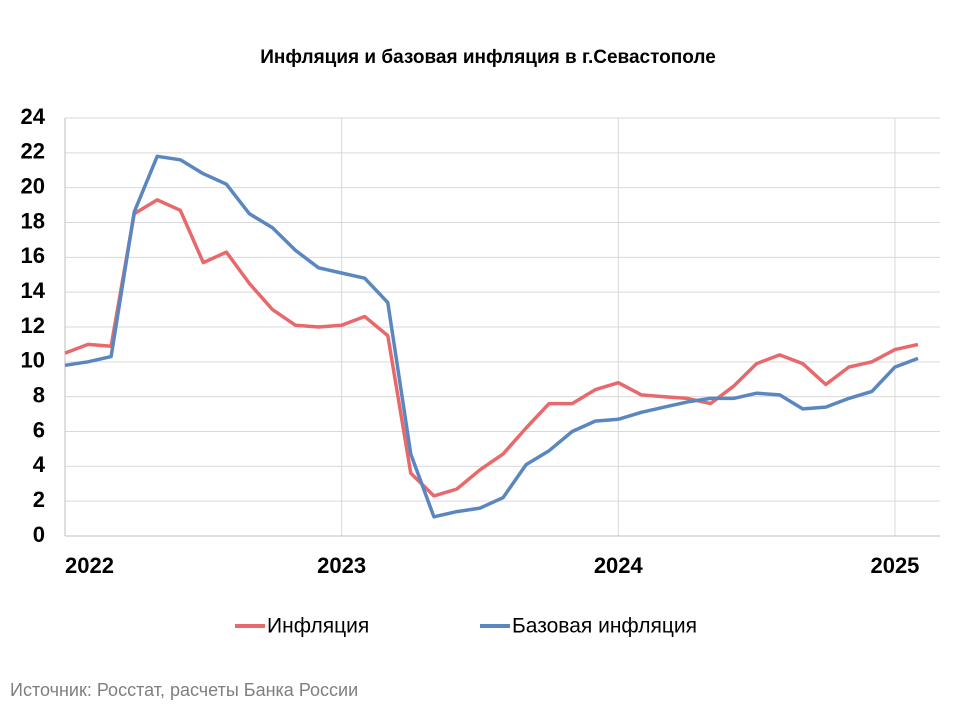 The image size is (958, 708). What do you see at coordinates (894, 565) in the screenshot?
I see `x-tick-label: 2025` at bounding box center [894, 565].